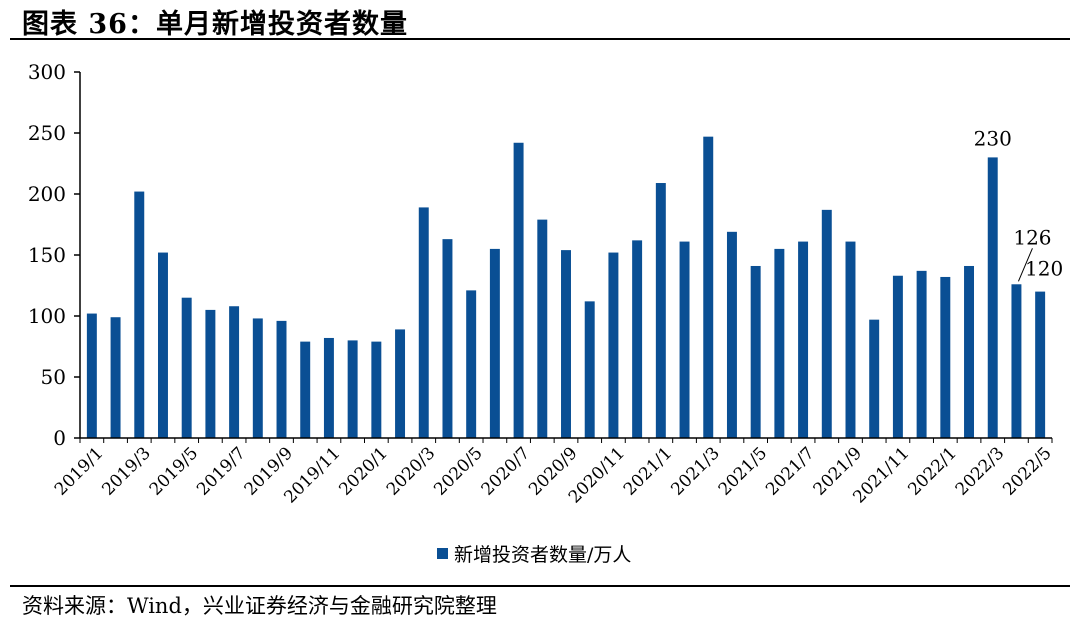  What do you see at coordinates (47, 255) in the screenshot?
I see `y-tick-label: 150` at bounding box center [47, 255].